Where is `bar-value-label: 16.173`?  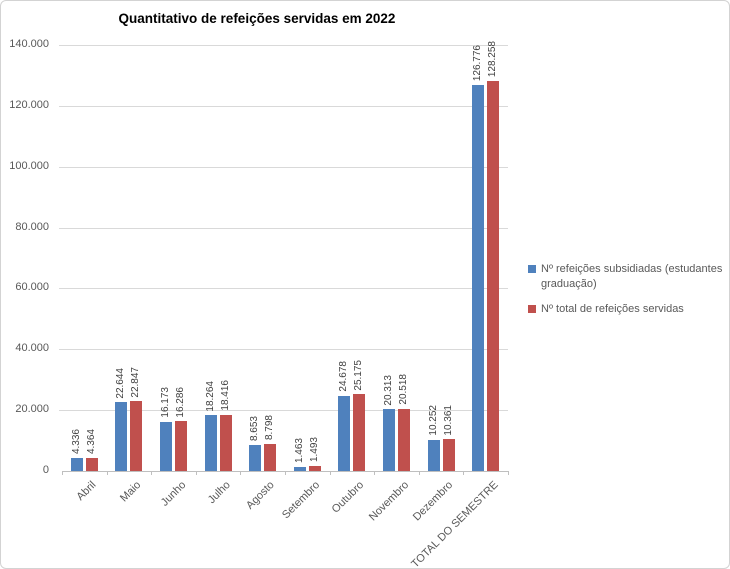 bar-value-label: 16.173 is located at coordinates (165, 402).